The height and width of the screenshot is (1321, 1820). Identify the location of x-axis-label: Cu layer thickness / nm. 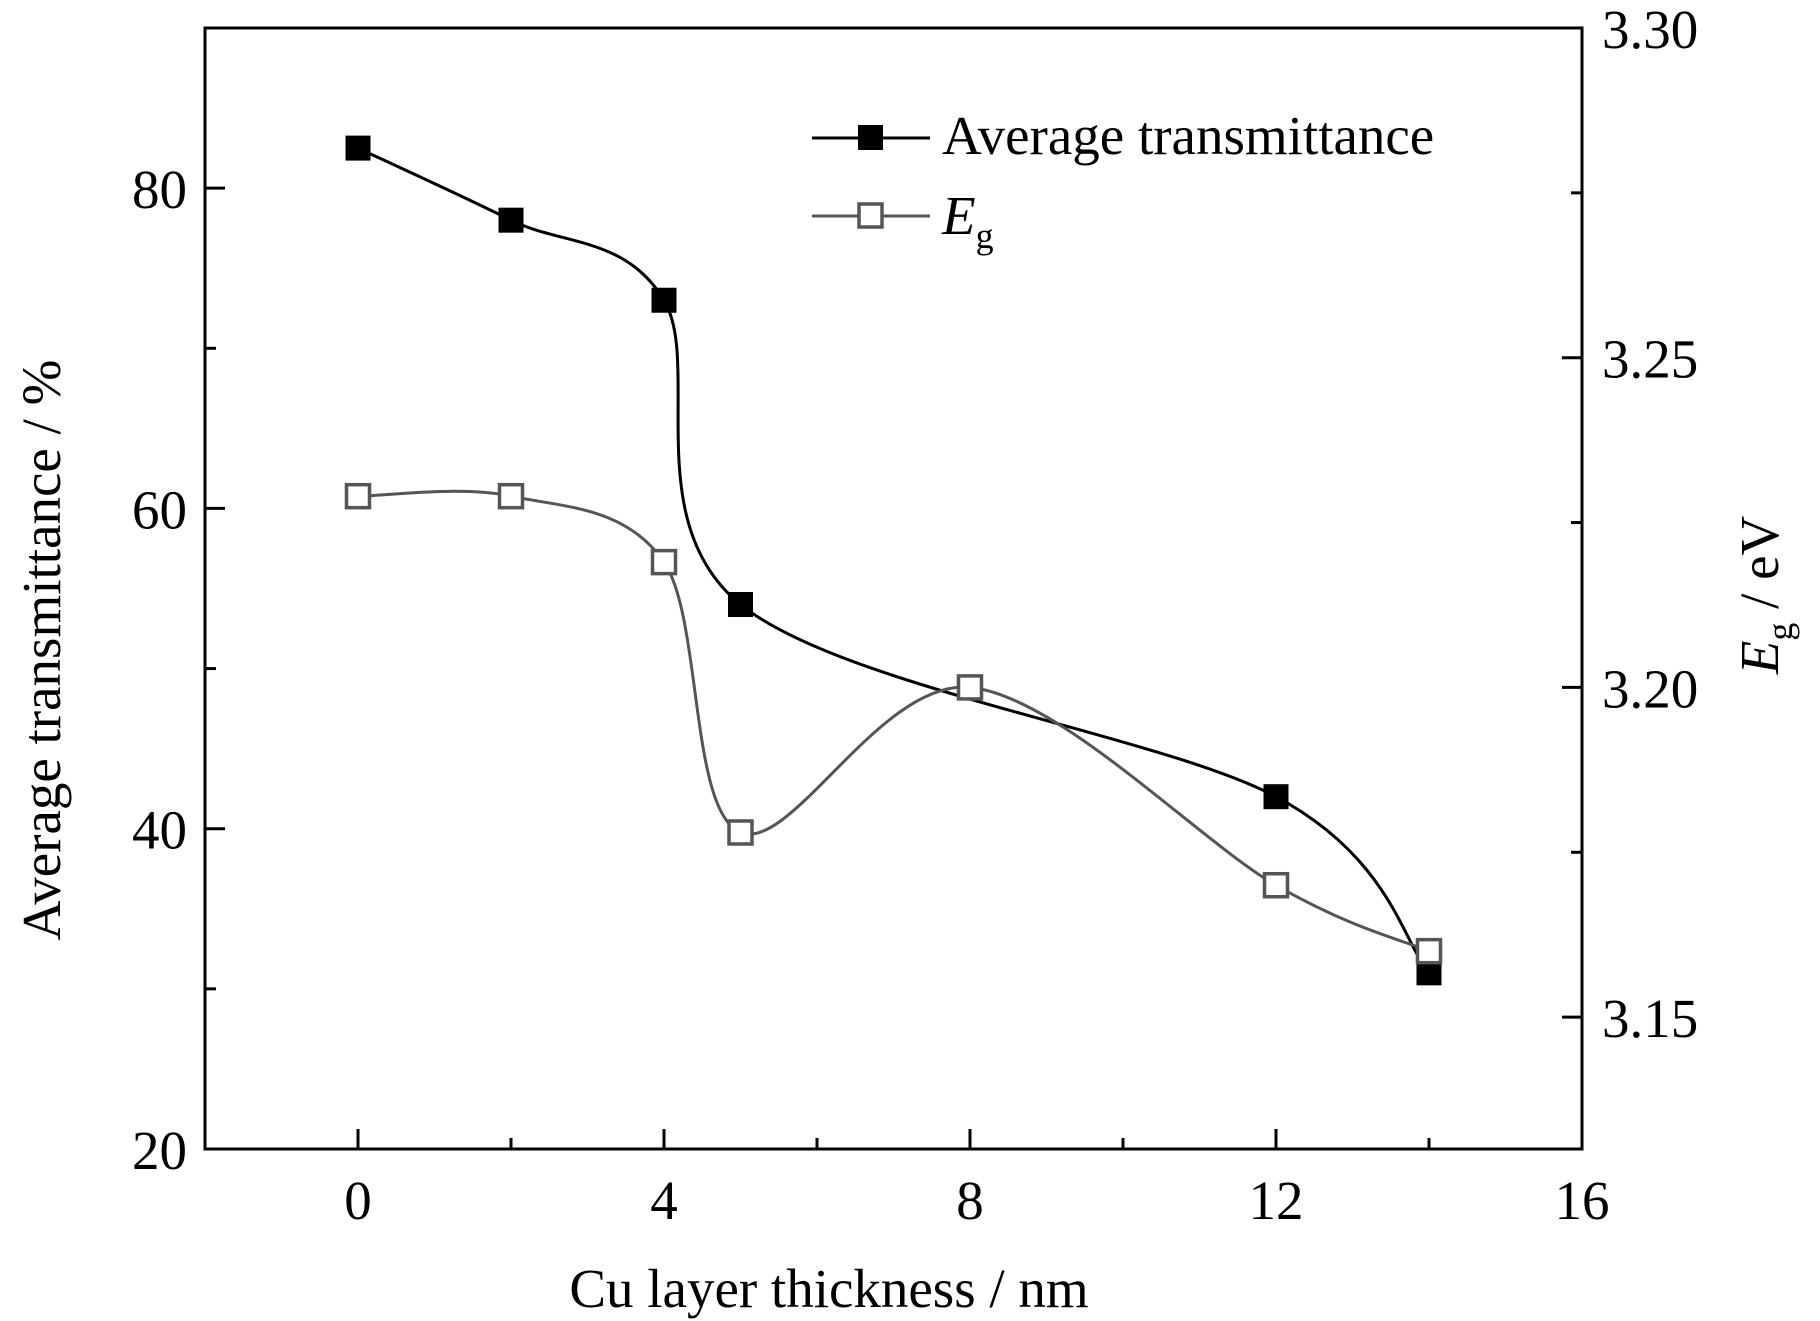
(828, 1288).